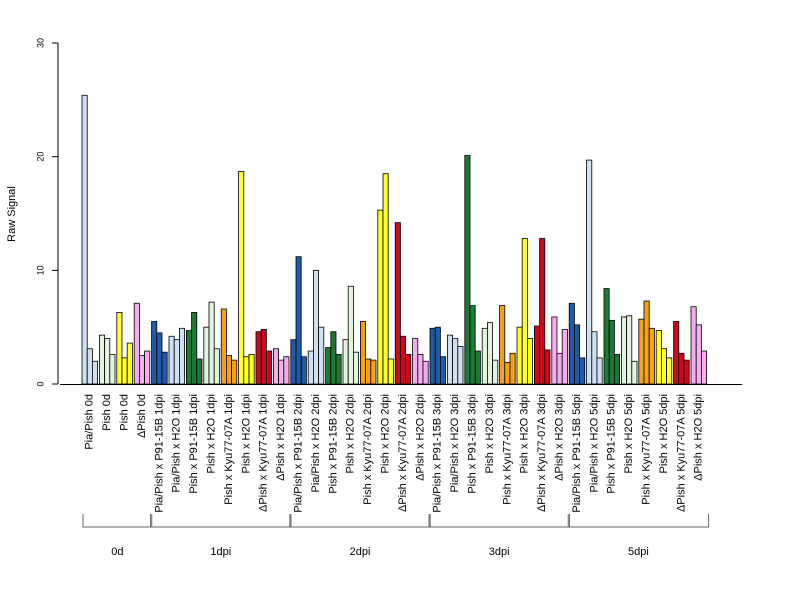 Image resolution: width=800 pixels, height=600 pixels. What do you see at coordinates (212, 433) in the screenshot?
I see `x-tick-label: Pish x H2O 1dpi` at bounding box center [212, 433].